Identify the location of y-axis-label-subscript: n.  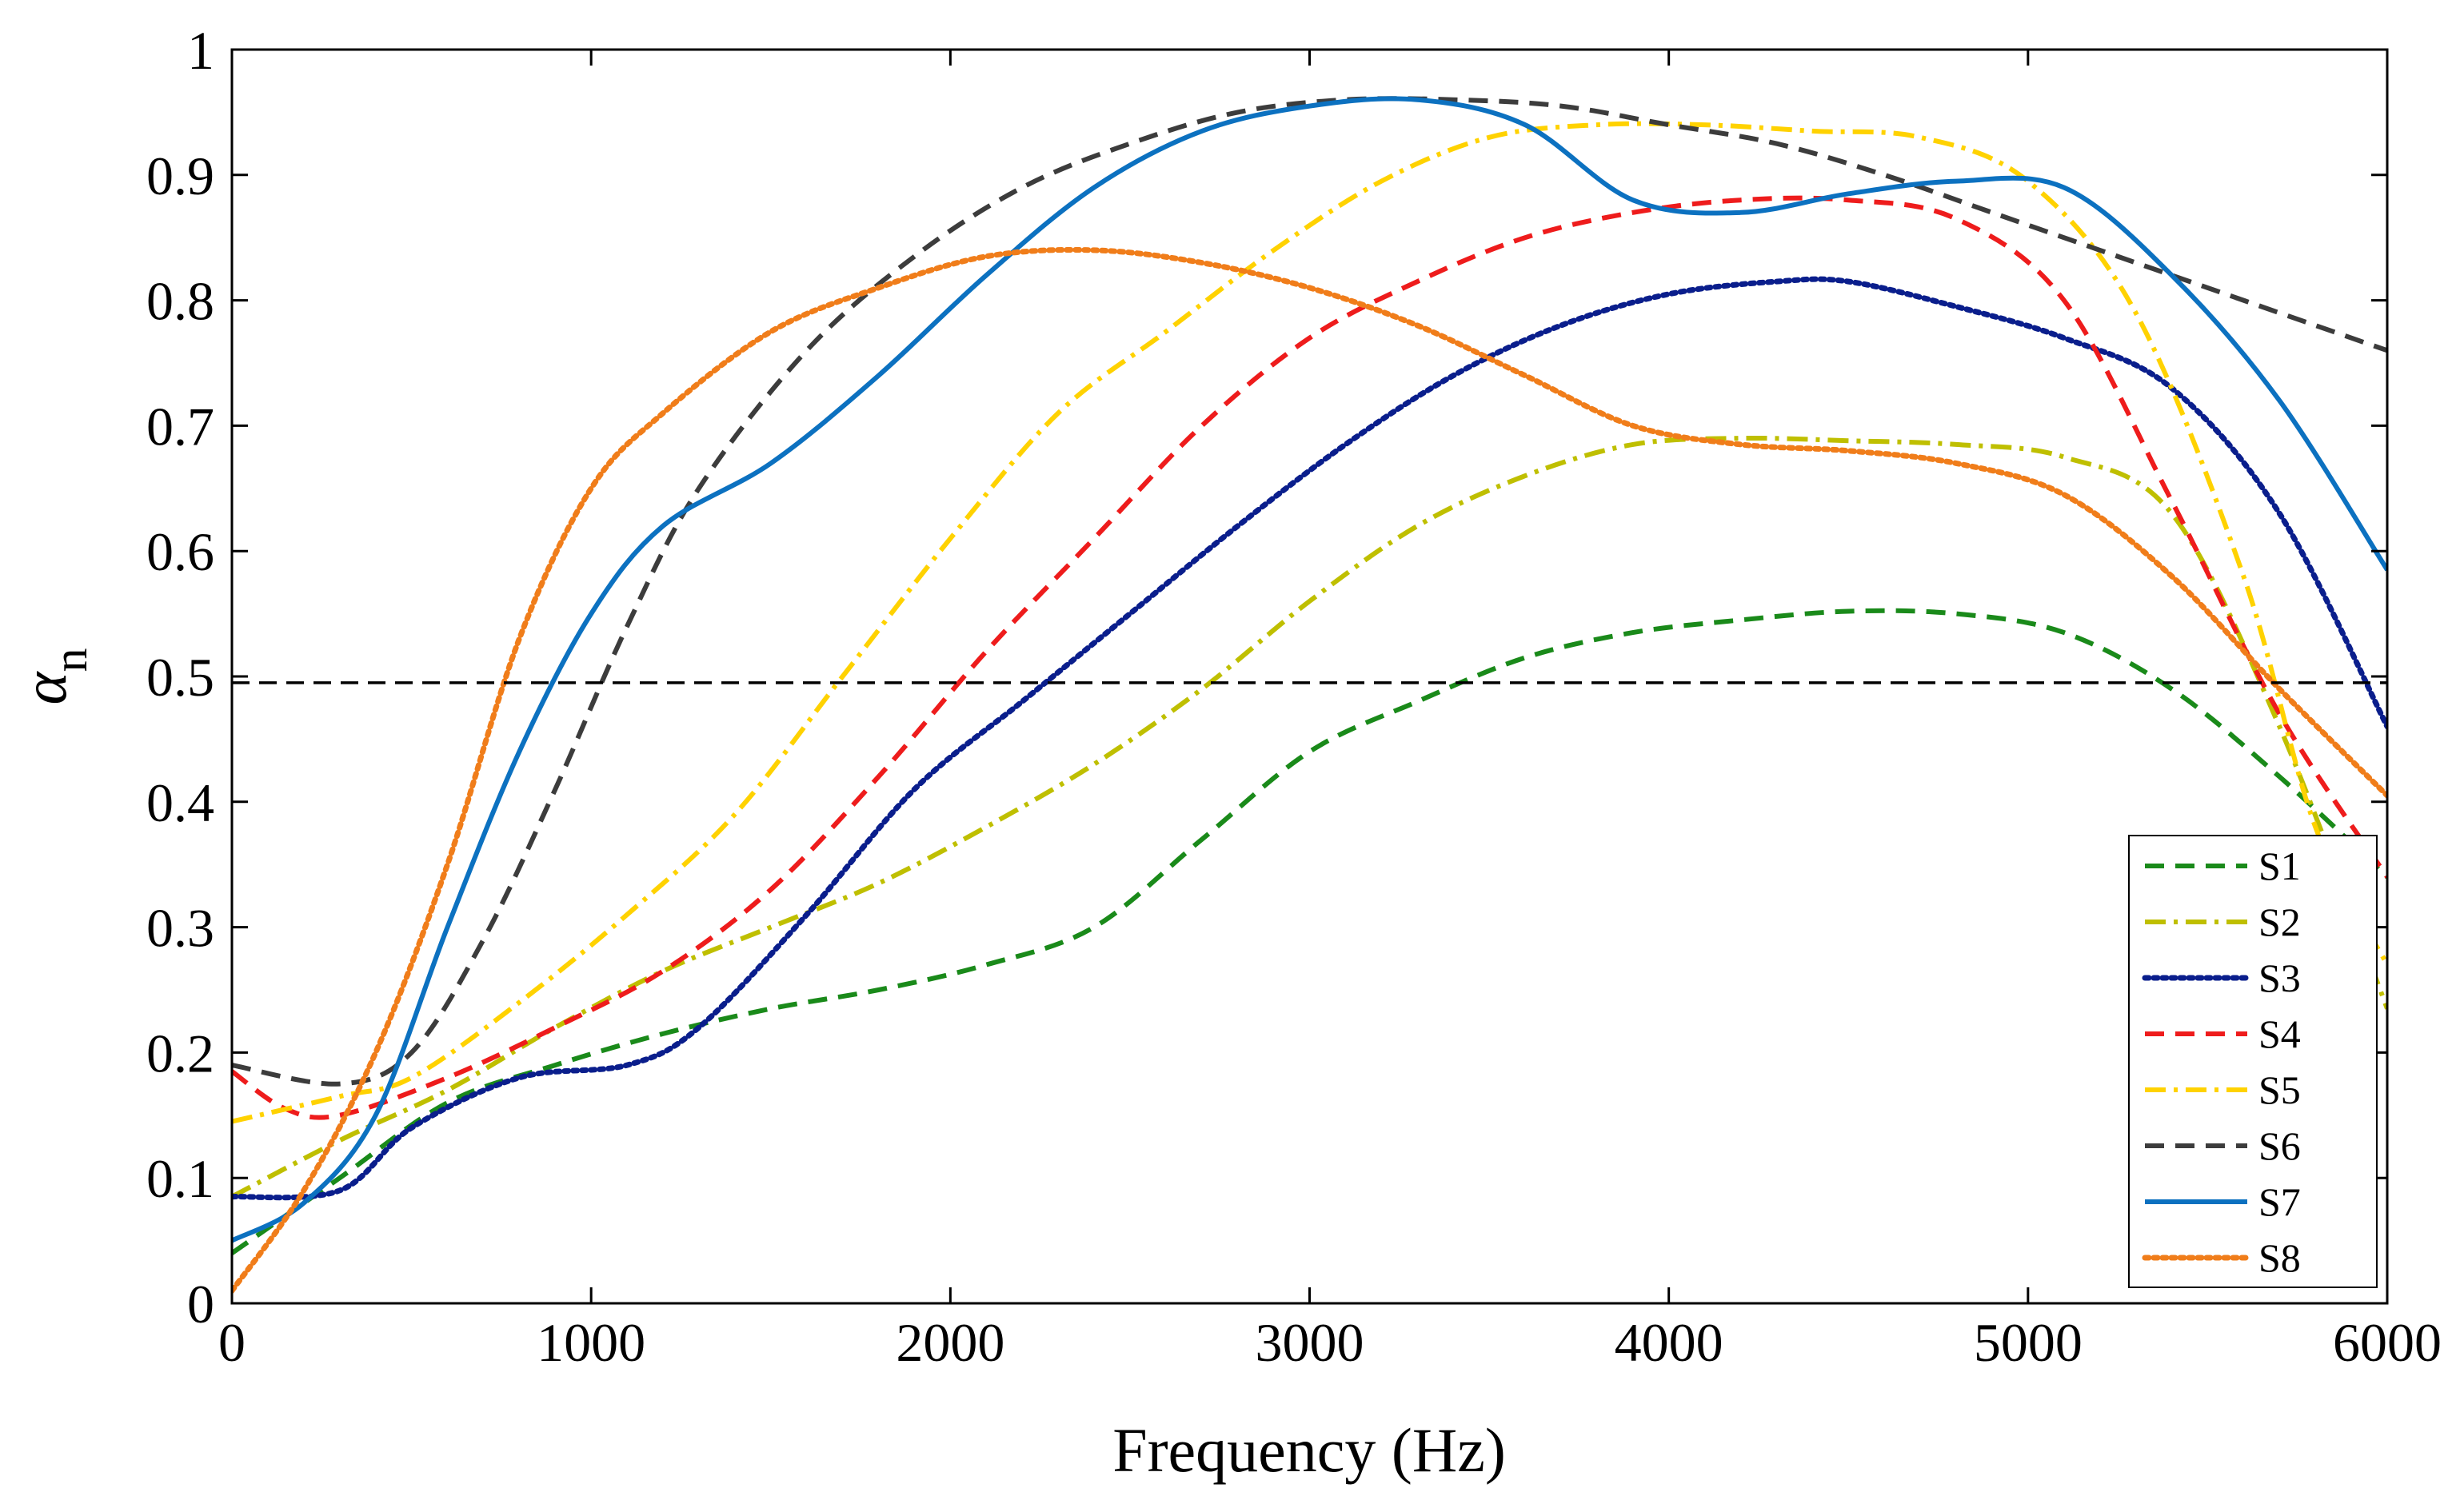
(70, 660).